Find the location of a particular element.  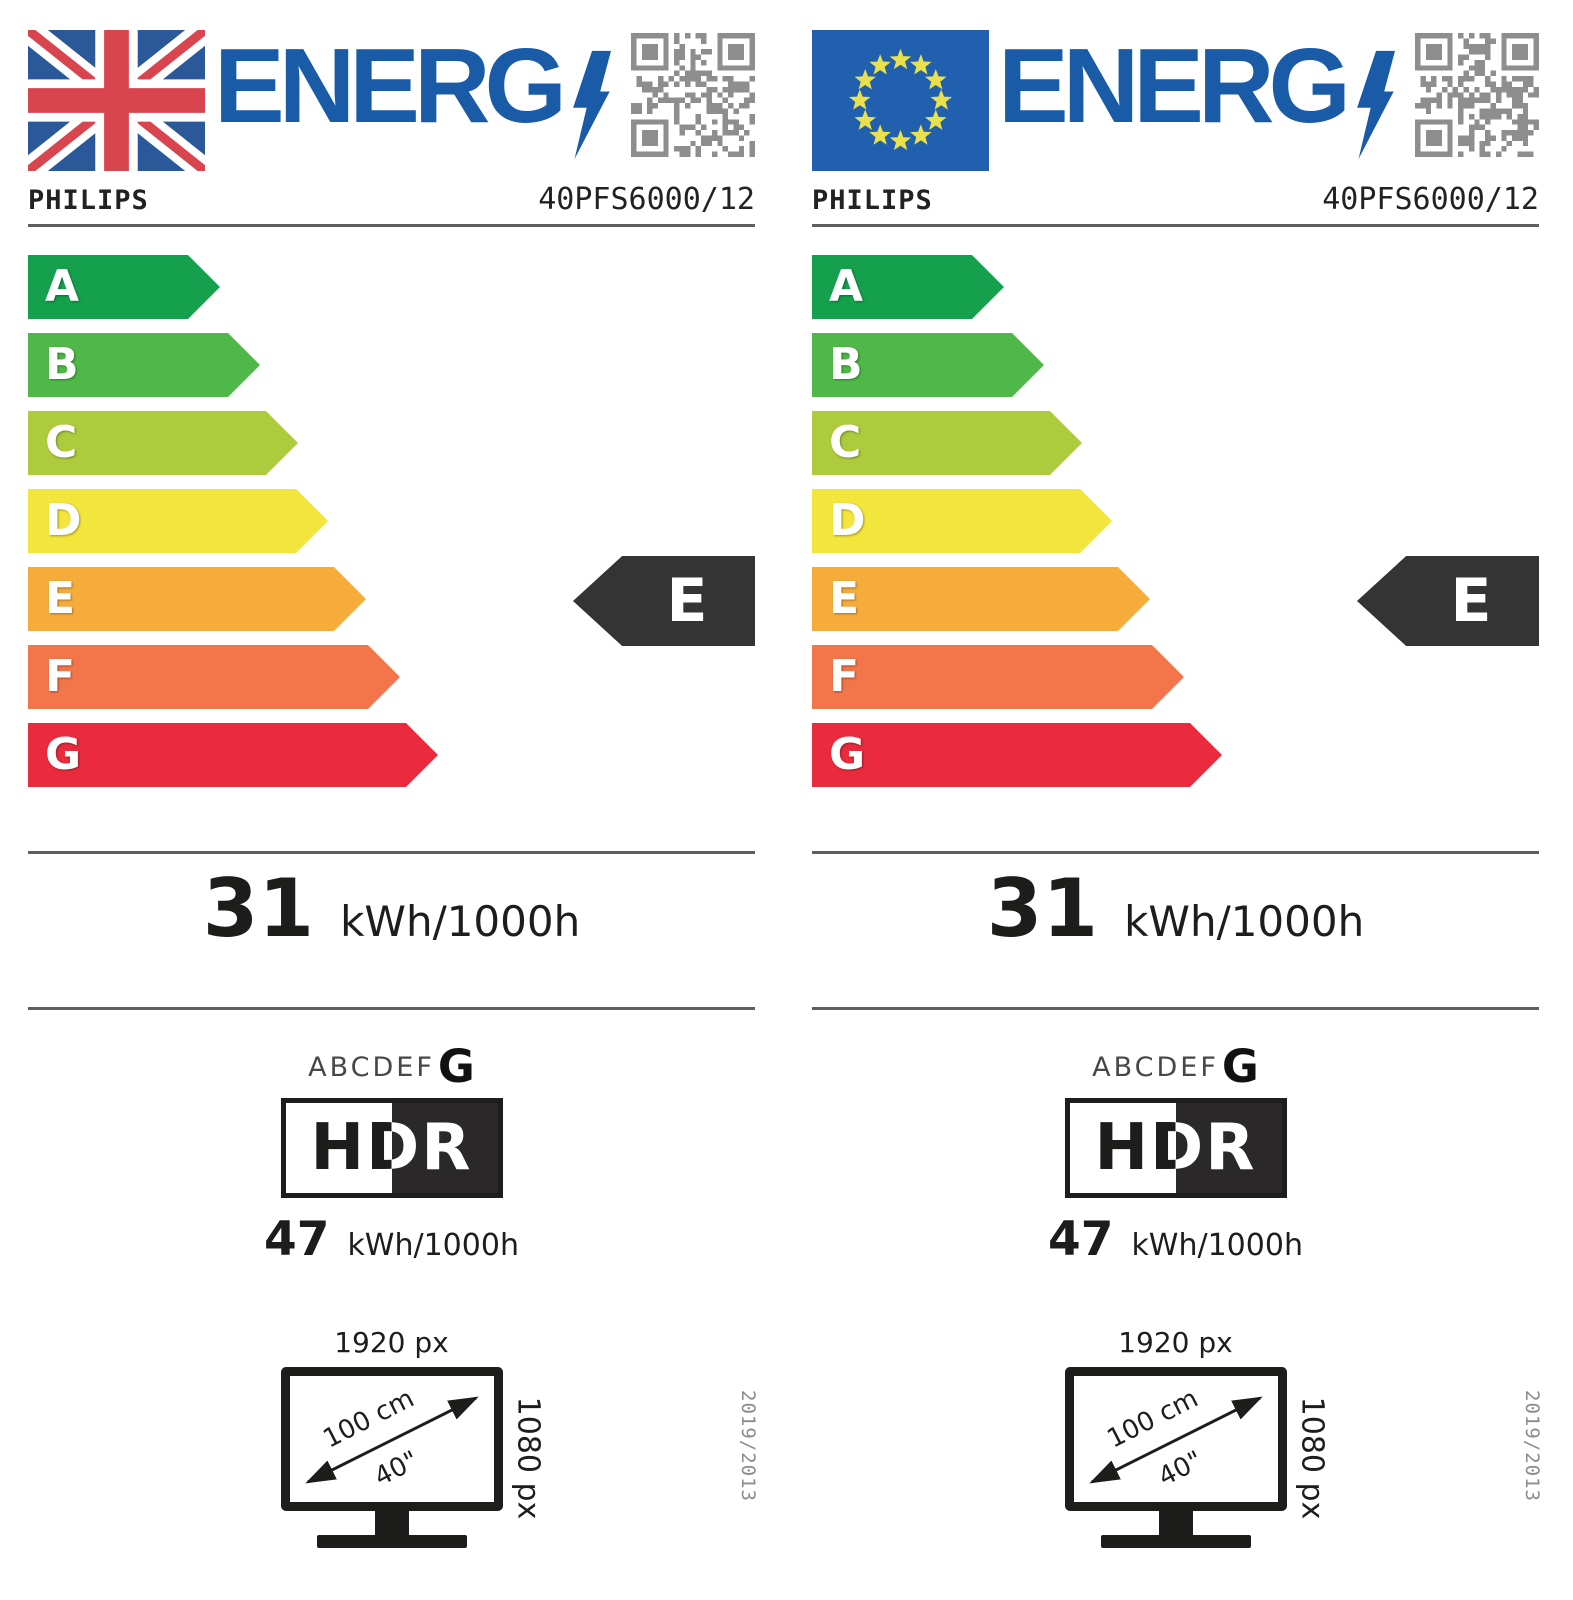

hdr-consumption: 47 kWh/1000h is located at coordinates (1175, 1239).